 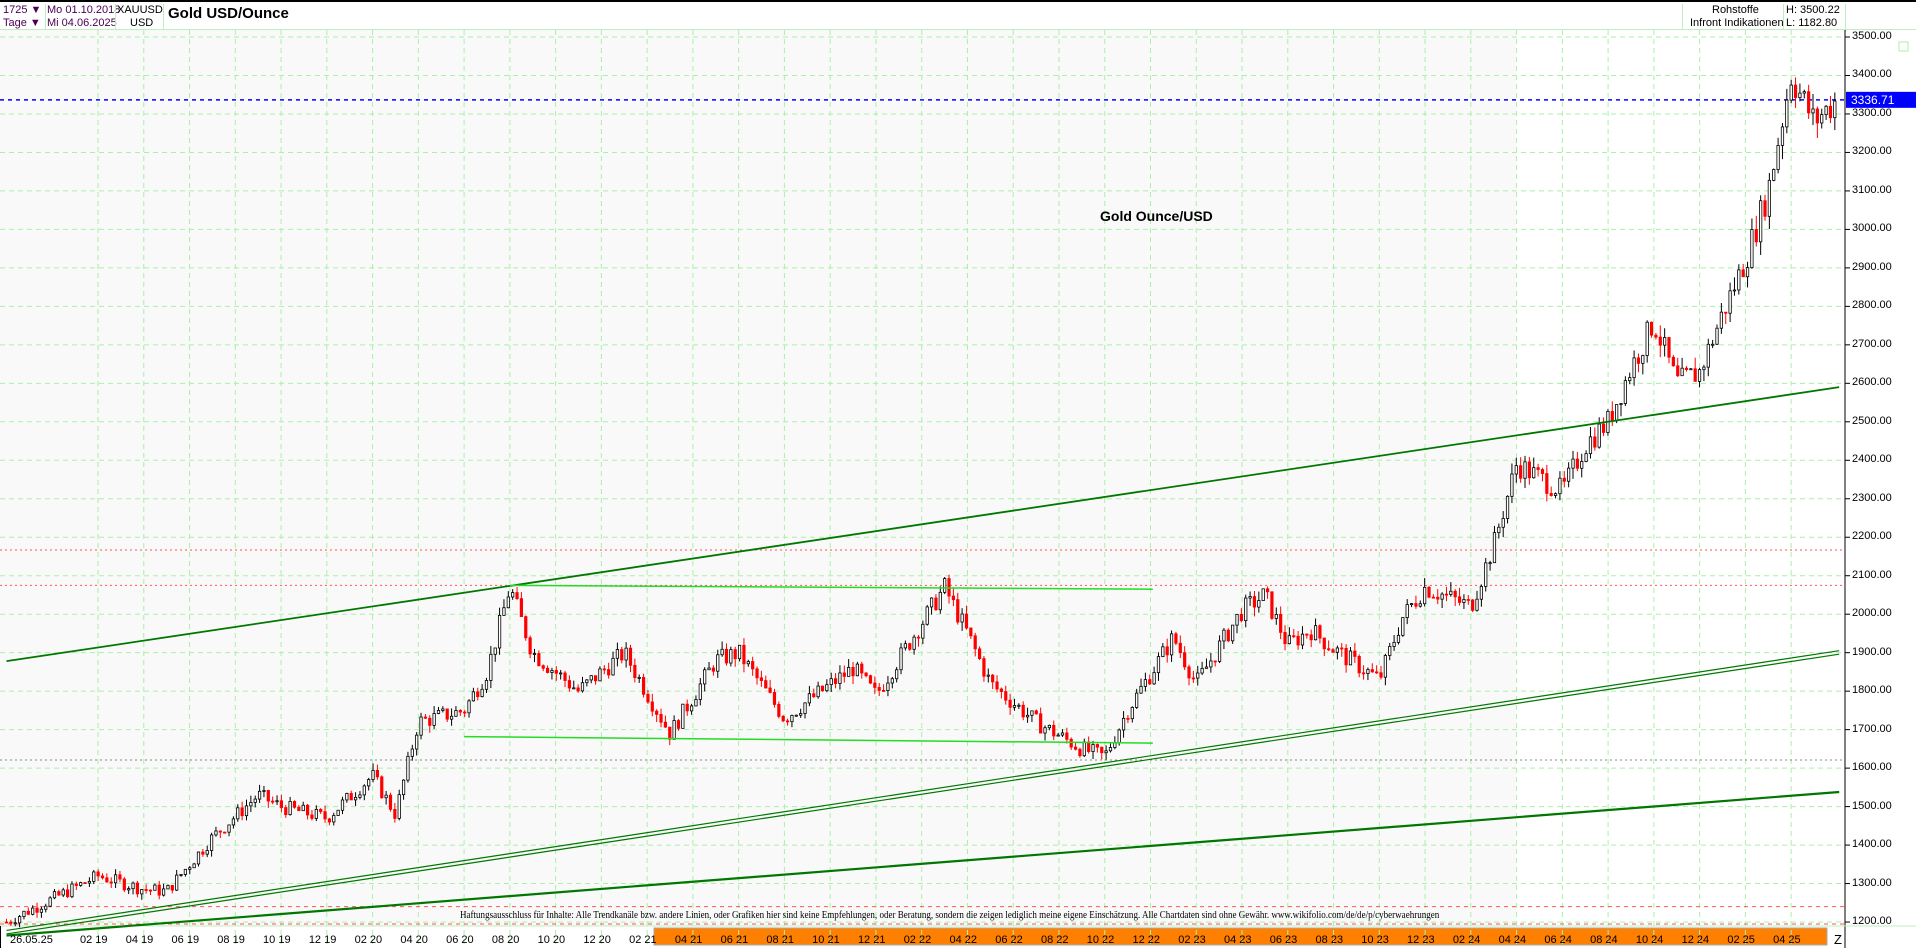 What do you see at coordinates (1872, 805) in the screenshot?
I see `y-tick-label: 1500.00` at bounding box center [1872, 805].